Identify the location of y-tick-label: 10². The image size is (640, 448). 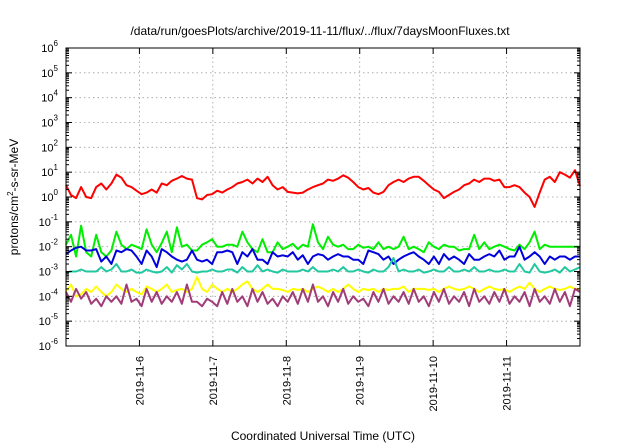
(49, 146).